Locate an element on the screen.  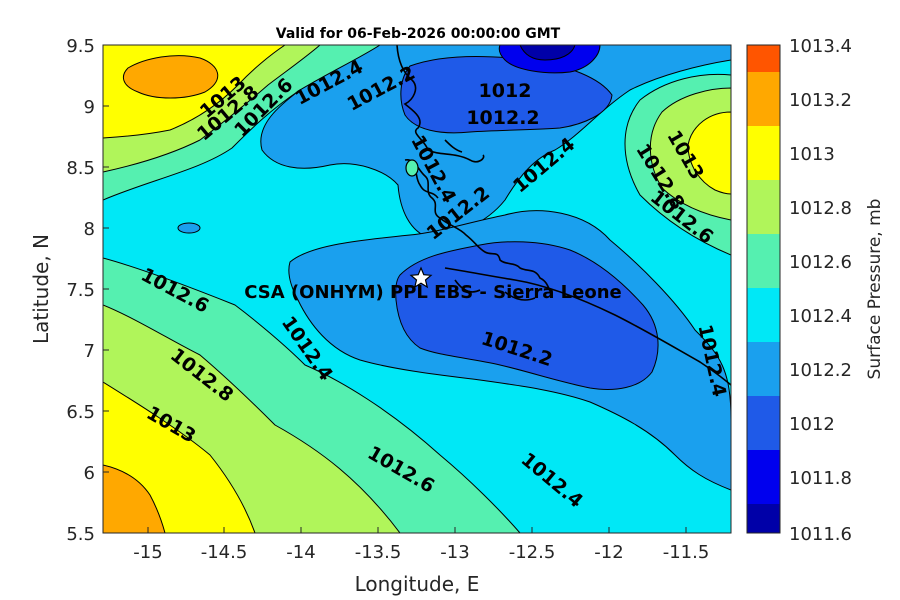
colorbar-tick: 1013 is located at coordinates (812, 154).